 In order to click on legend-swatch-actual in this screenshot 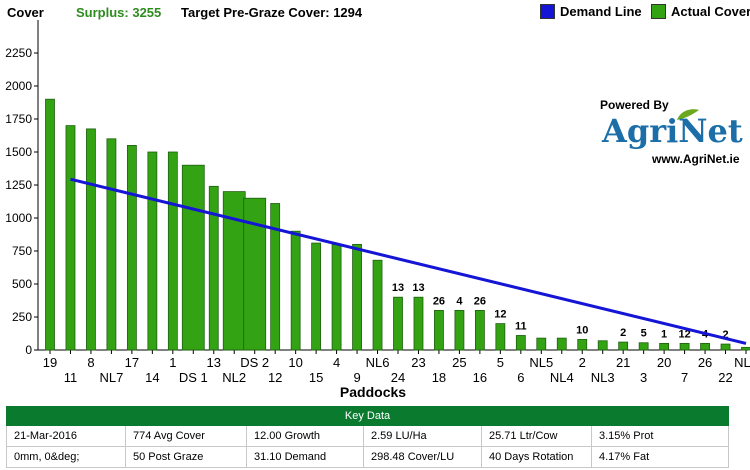, I will do `click(658, 11)`.